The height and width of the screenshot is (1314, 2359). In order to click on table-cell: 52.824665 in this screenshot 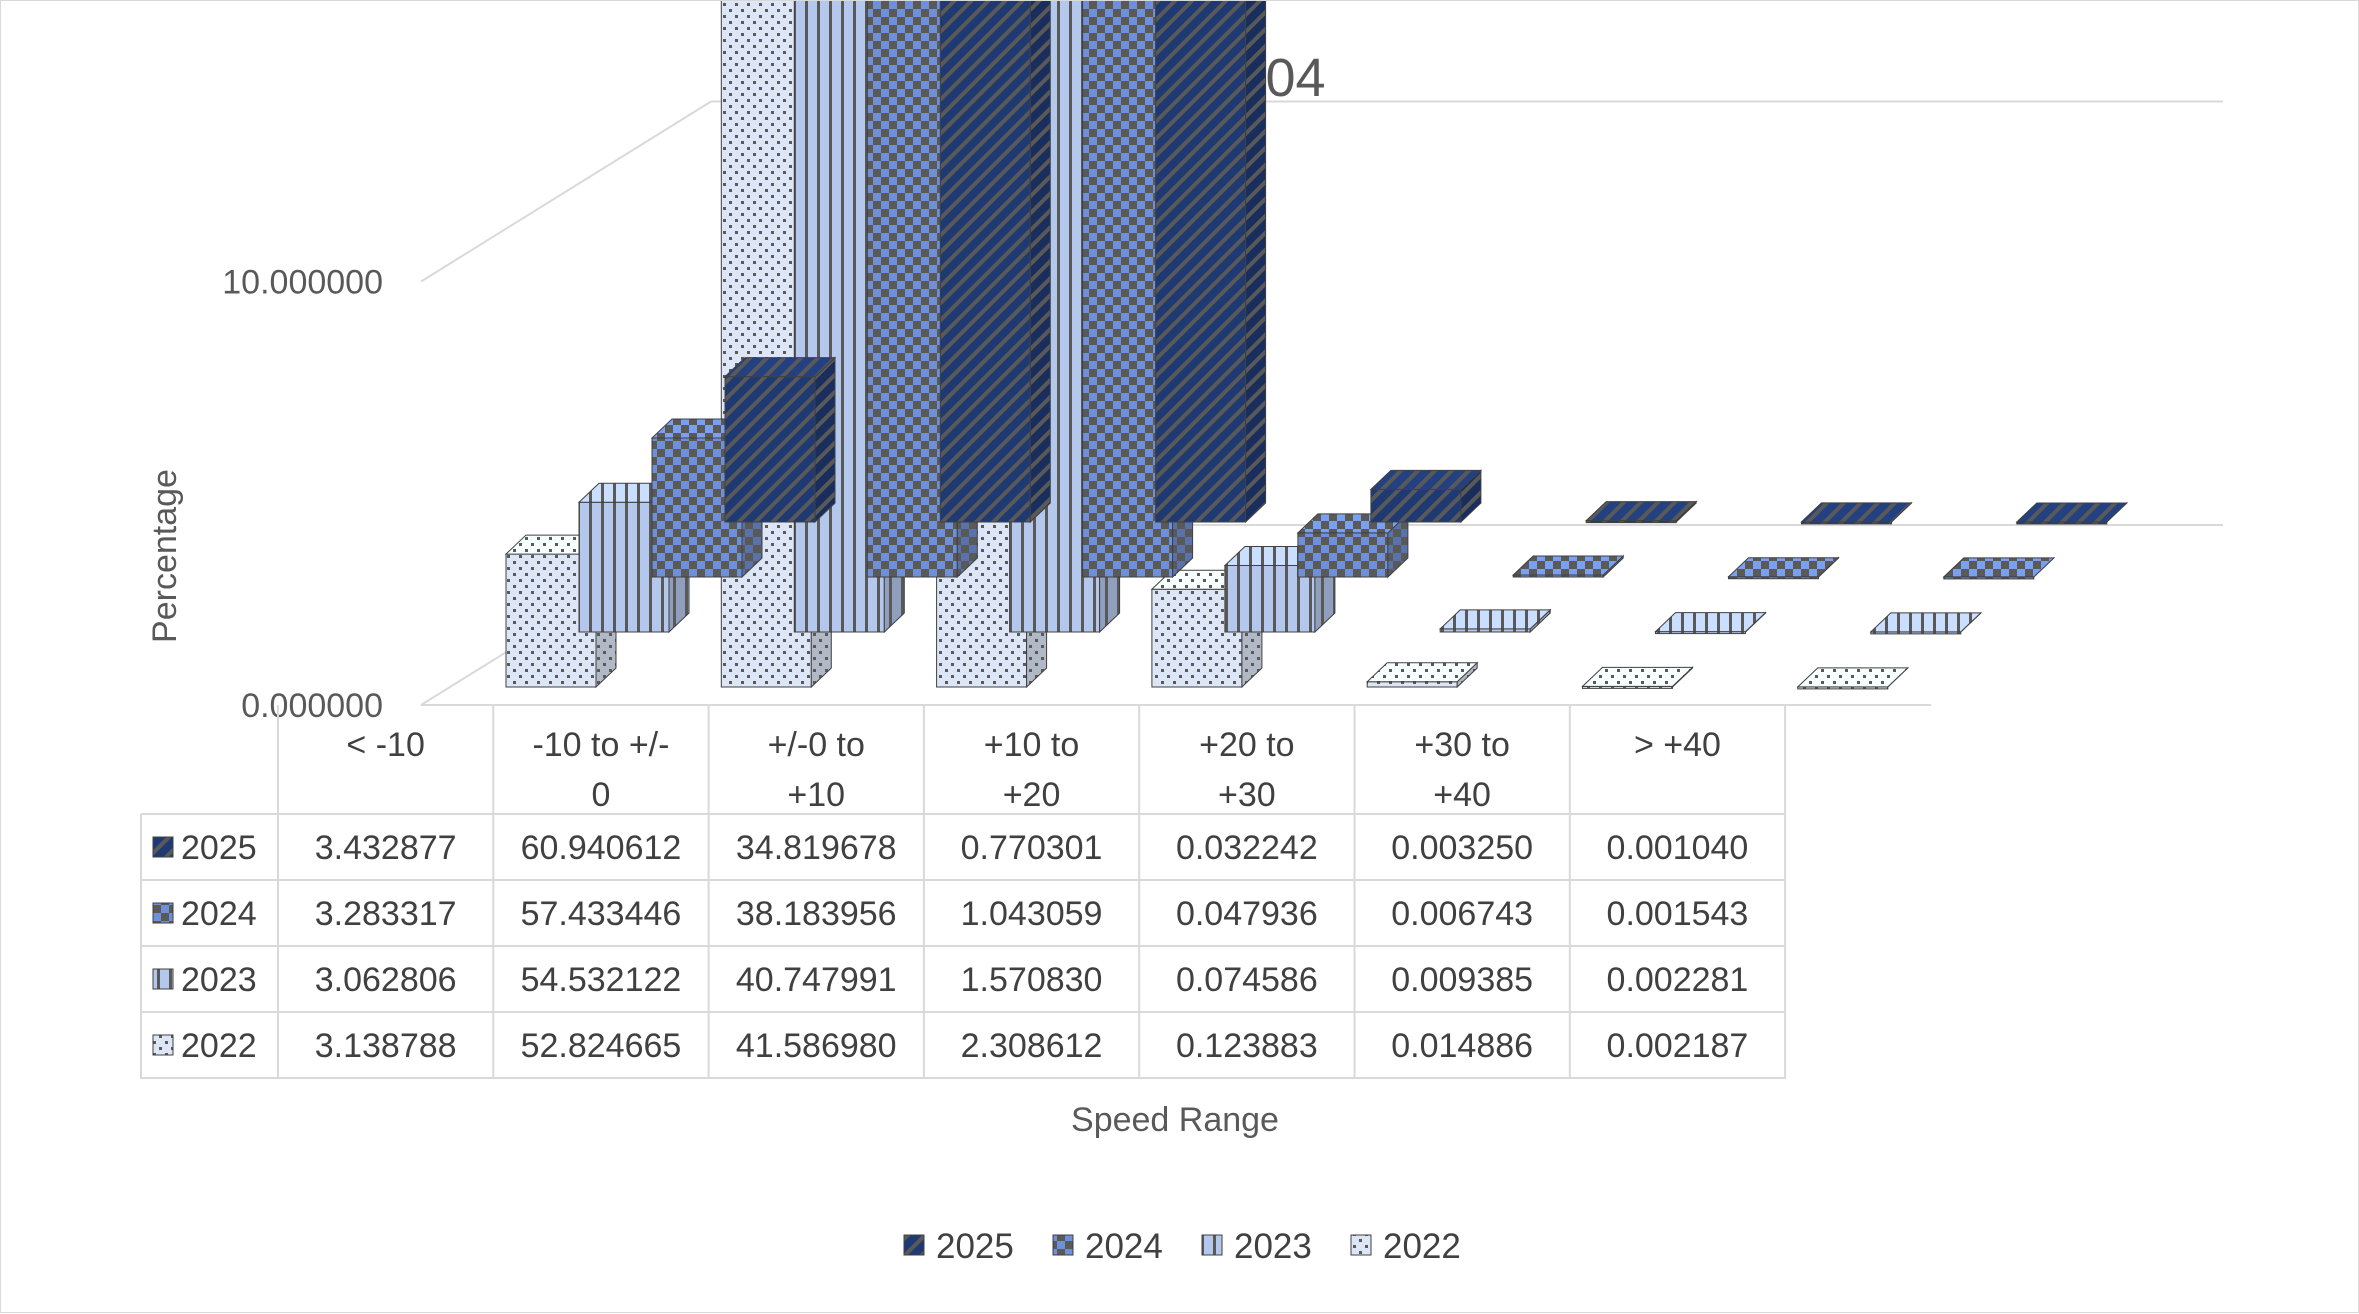, I will do `click(601, 1046)`.